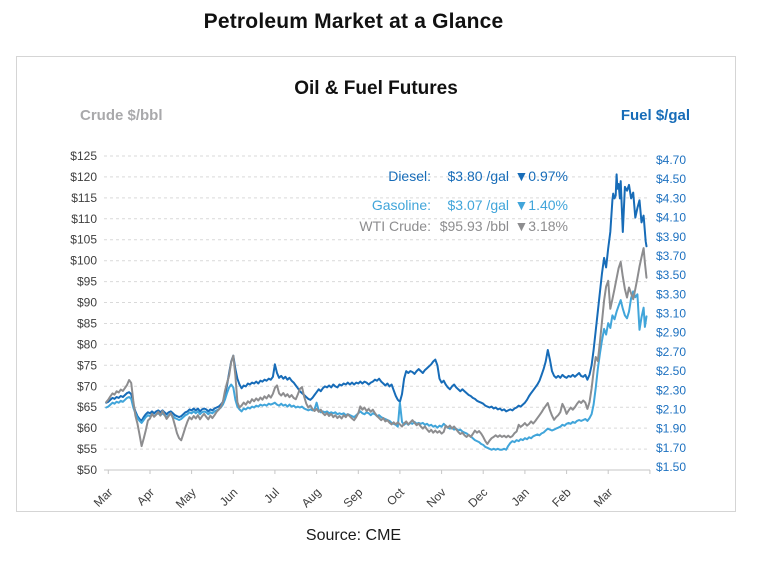 The height and width of the screenshot is (564, 765). I want to click on x-axis-month-label: Sep, so click(352, 497).